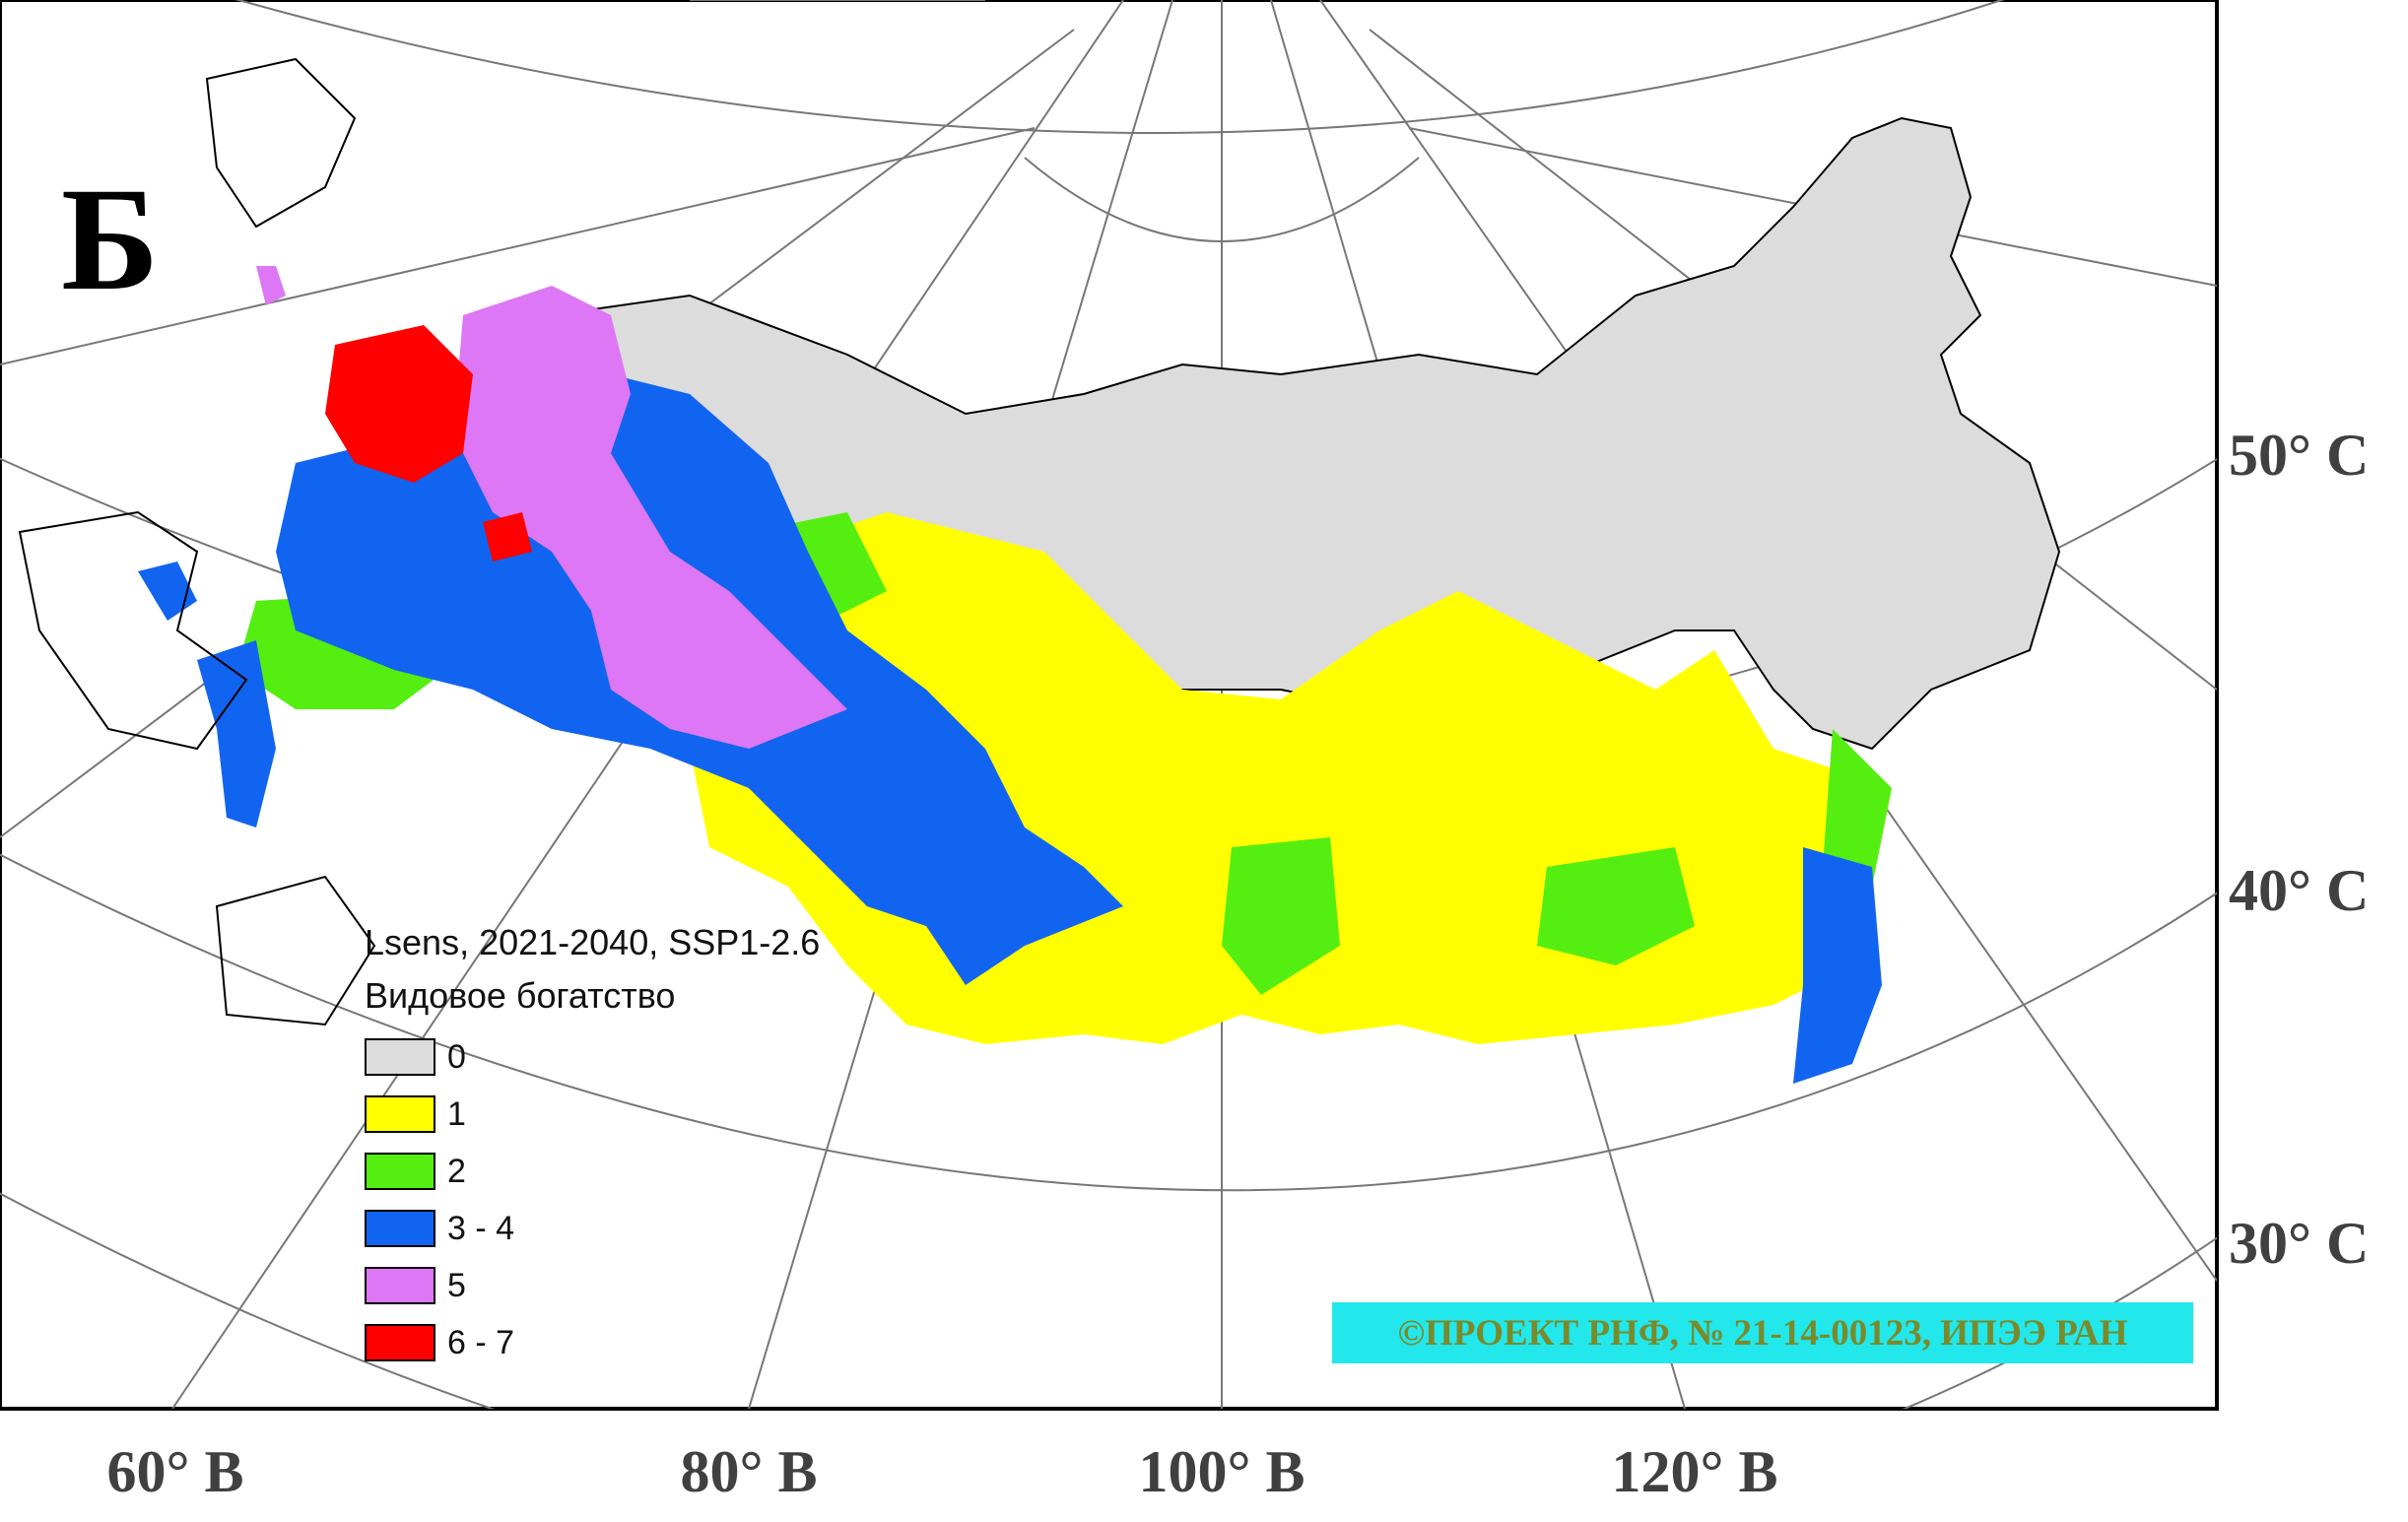 The image size is (2408, 1522). Describe the element at coordinates (456, 1285) in the screenshot. I see `legend-label: 5` at that location.